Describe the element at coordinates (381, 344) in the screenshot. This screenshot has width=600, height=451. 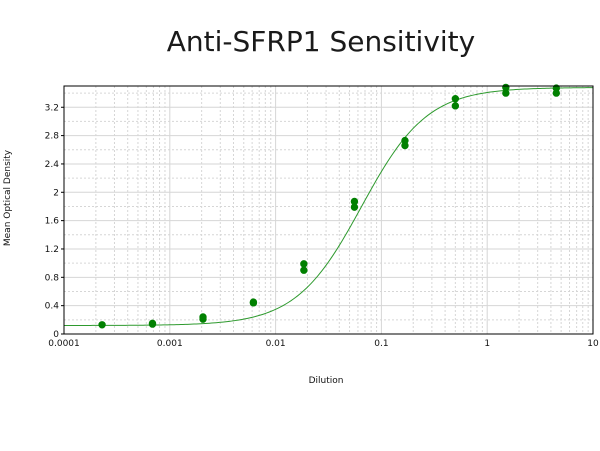
I see `x-tick-label: 0.1` at that location.